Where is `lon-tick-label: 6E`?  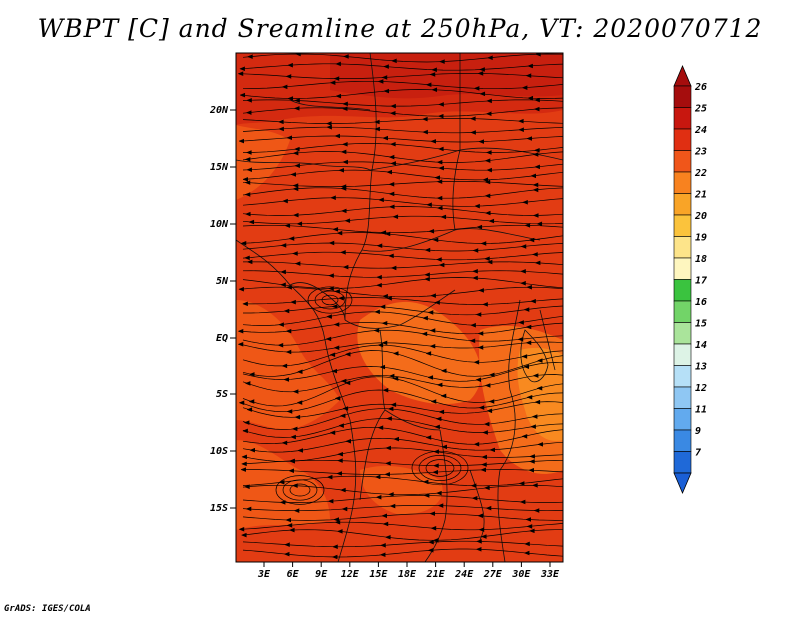
lon-tick-label: 6E is located at coordinates (293, 574).